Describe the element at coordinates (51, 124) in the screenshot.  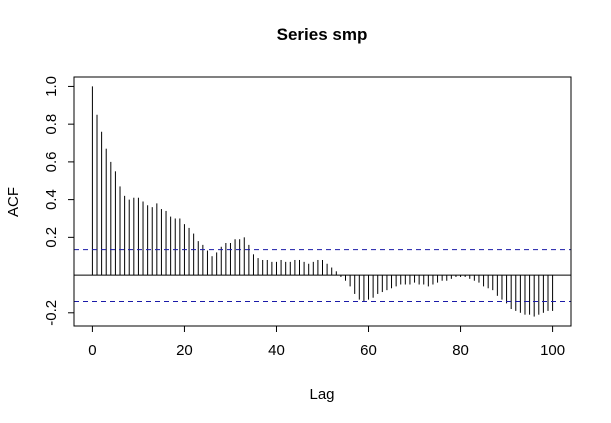
I see `y-tick-label-0.8: 0.8` at that location.